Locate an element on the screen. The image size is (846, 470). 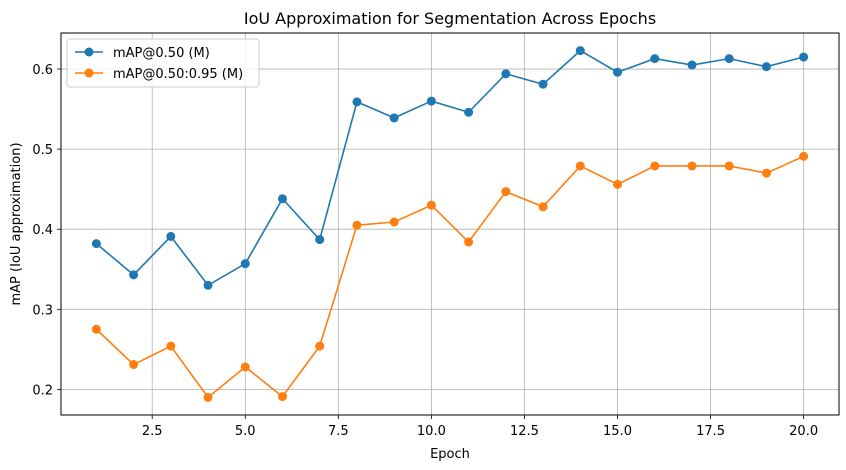
y-axis-title: mAP (IoU approximation) is located at coordinates (16, 223).